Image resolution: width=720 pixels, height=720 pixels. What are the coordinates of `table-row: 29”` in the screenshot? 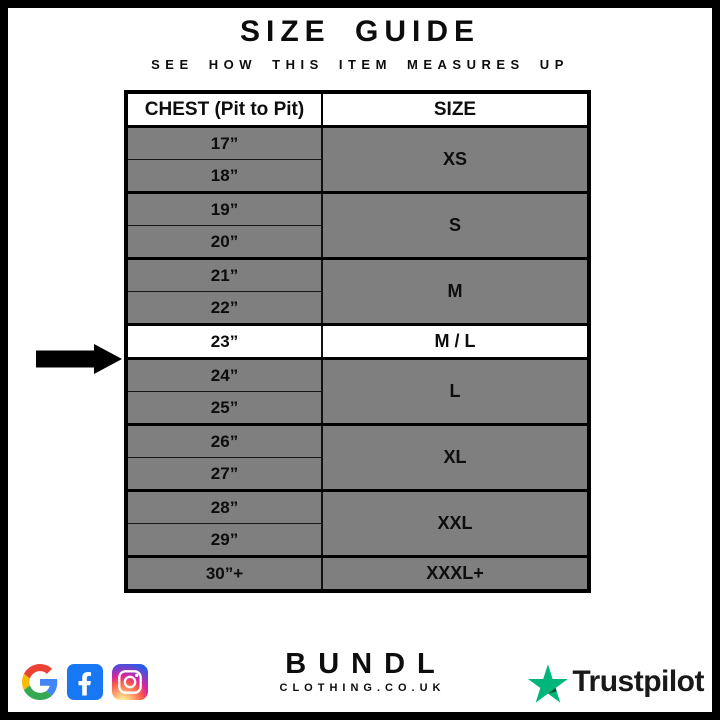 It's located at (357, 540).